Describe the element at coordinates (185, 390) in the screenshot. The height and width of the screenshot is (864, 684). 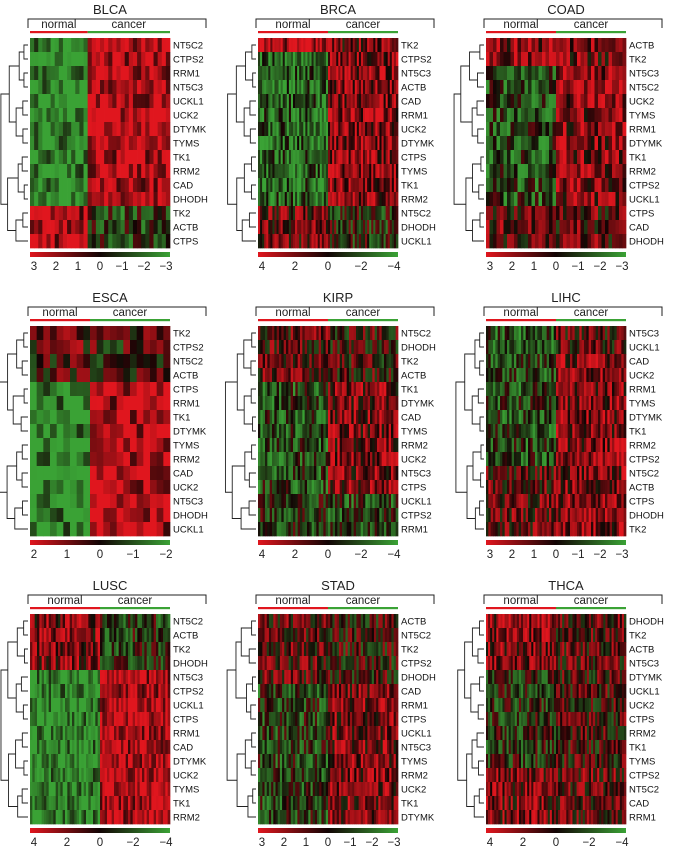
I see `gene-label: CTPS` at that location.